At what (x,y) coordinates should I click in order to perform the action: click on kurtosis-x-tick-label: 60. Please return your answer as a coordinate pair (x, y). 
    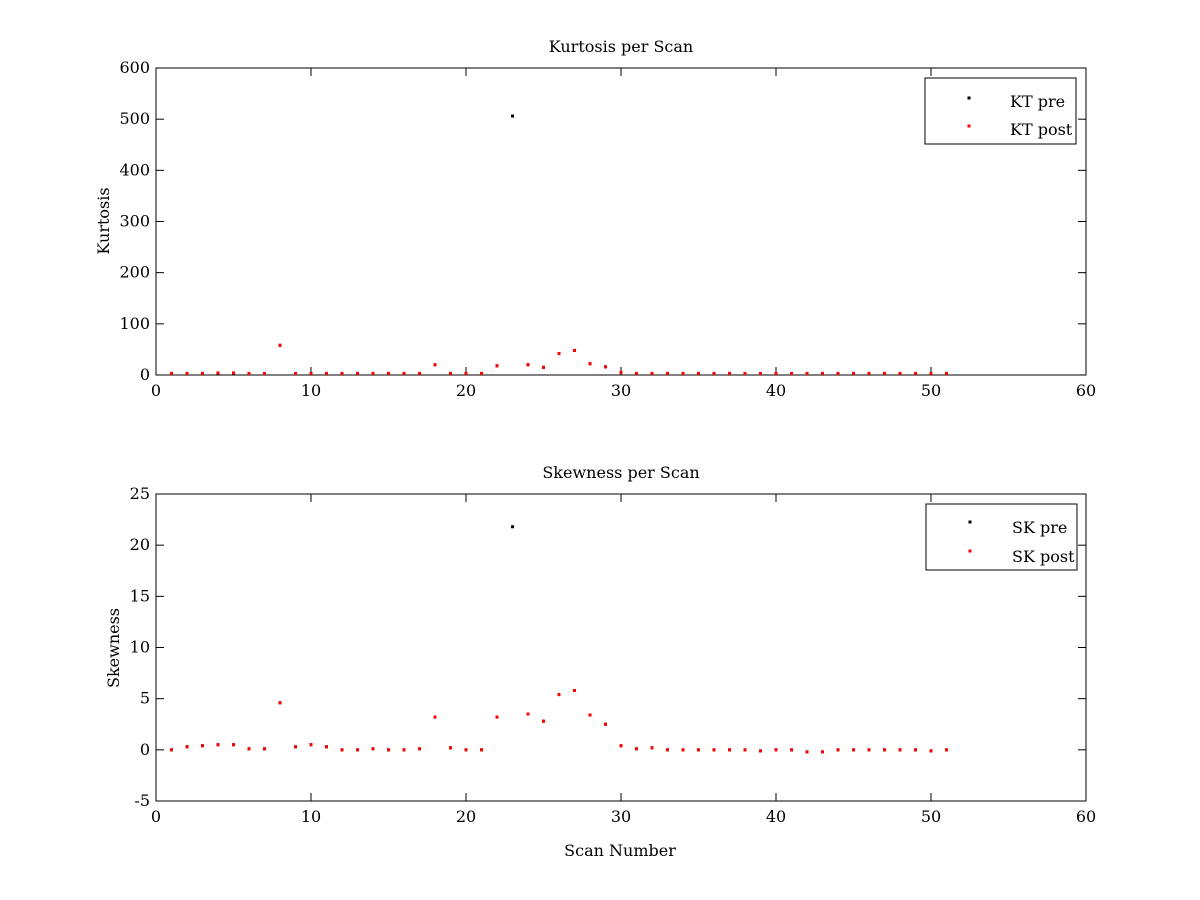
    Looking at the image, I should click on (1086, 390).